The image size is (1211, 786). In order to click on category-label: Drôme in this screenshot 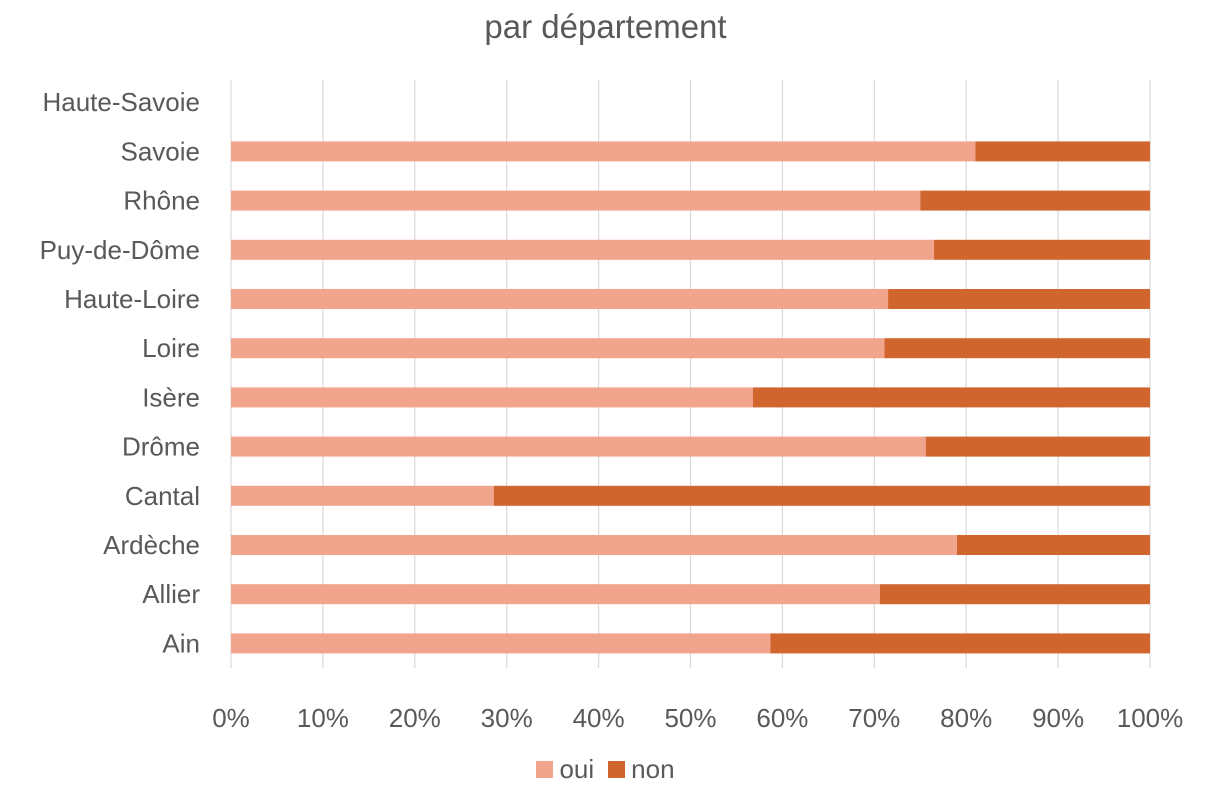, I will do `click(161, 447)`.